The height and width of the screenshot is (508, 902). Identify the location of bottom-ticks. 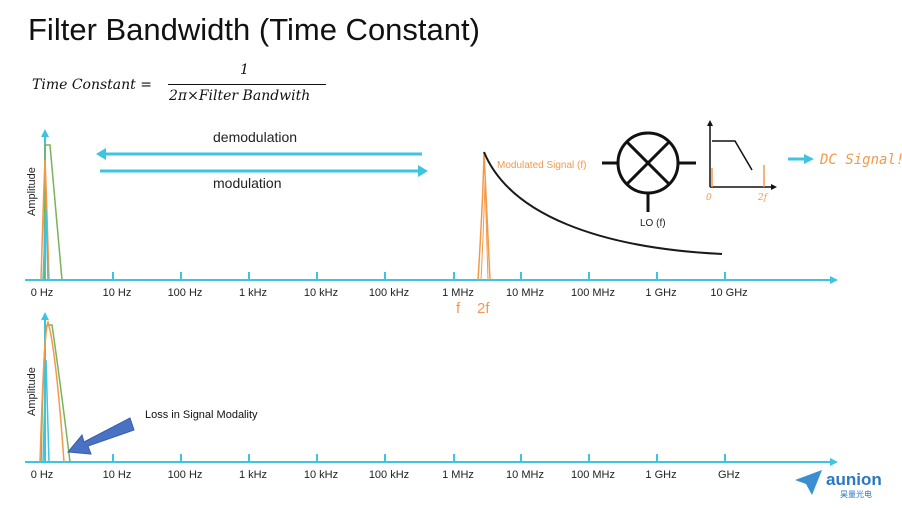
(419, 458).